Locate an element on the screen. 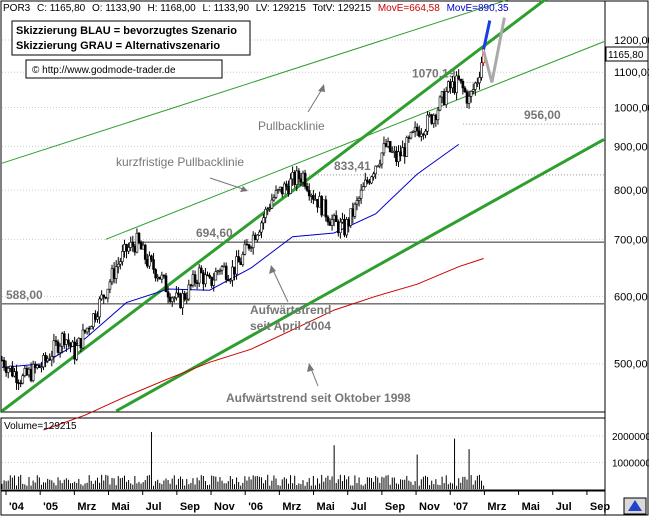 This screenshot has width=649, height=516. uptrend-2004-label-2: seit April 2004 is located at coordinates (290, 326).